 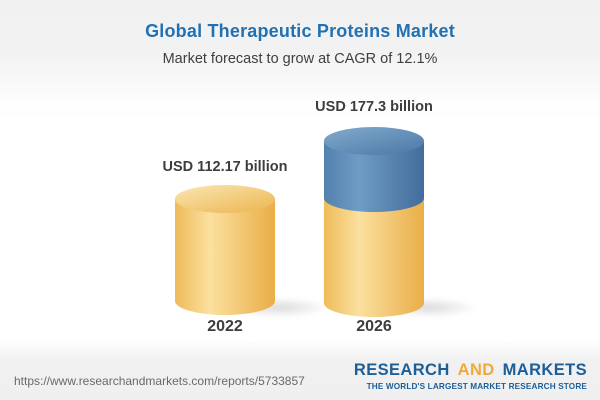 I want to click on chart-subtitle: Market forecast to grow at CAGR of 12.1%, so click(x=300, y=59).